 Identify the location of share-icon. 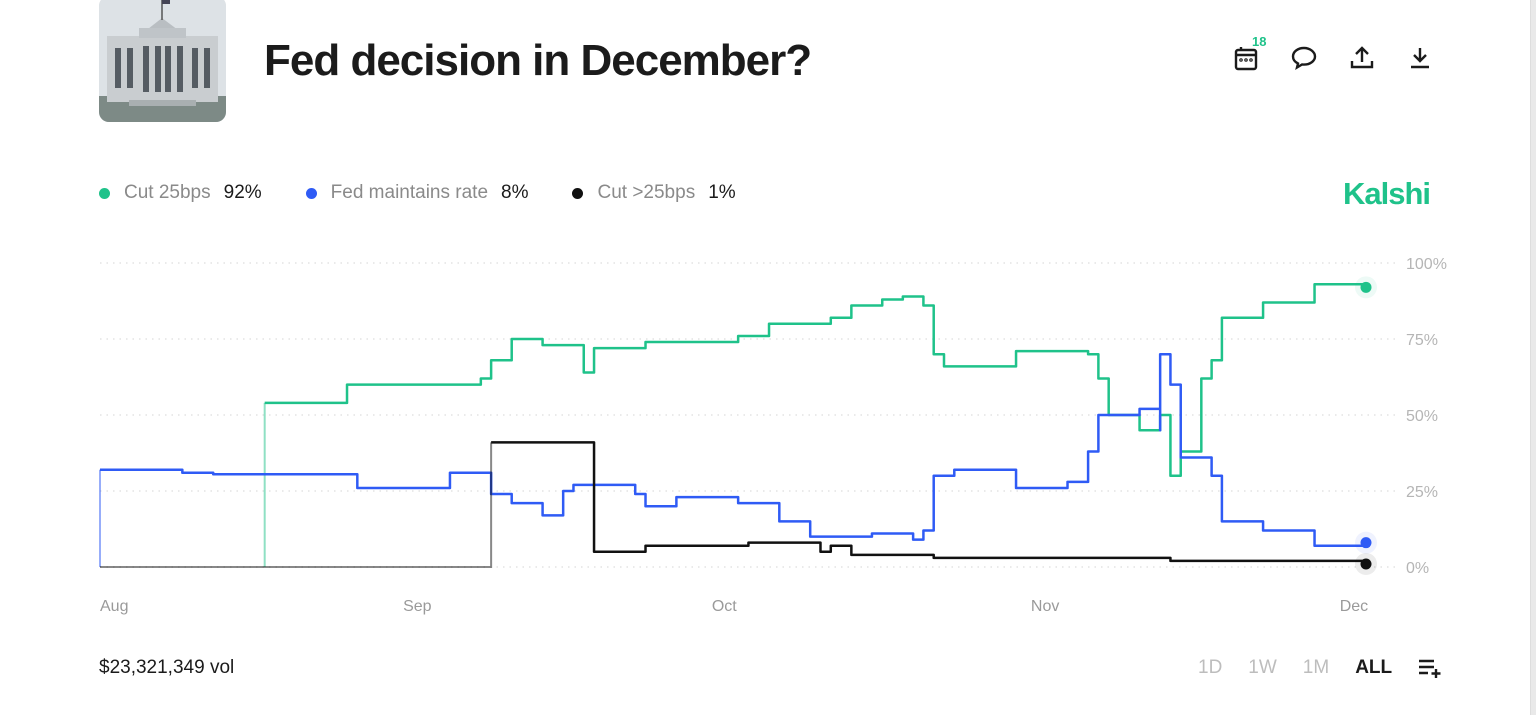
(1362, 57).